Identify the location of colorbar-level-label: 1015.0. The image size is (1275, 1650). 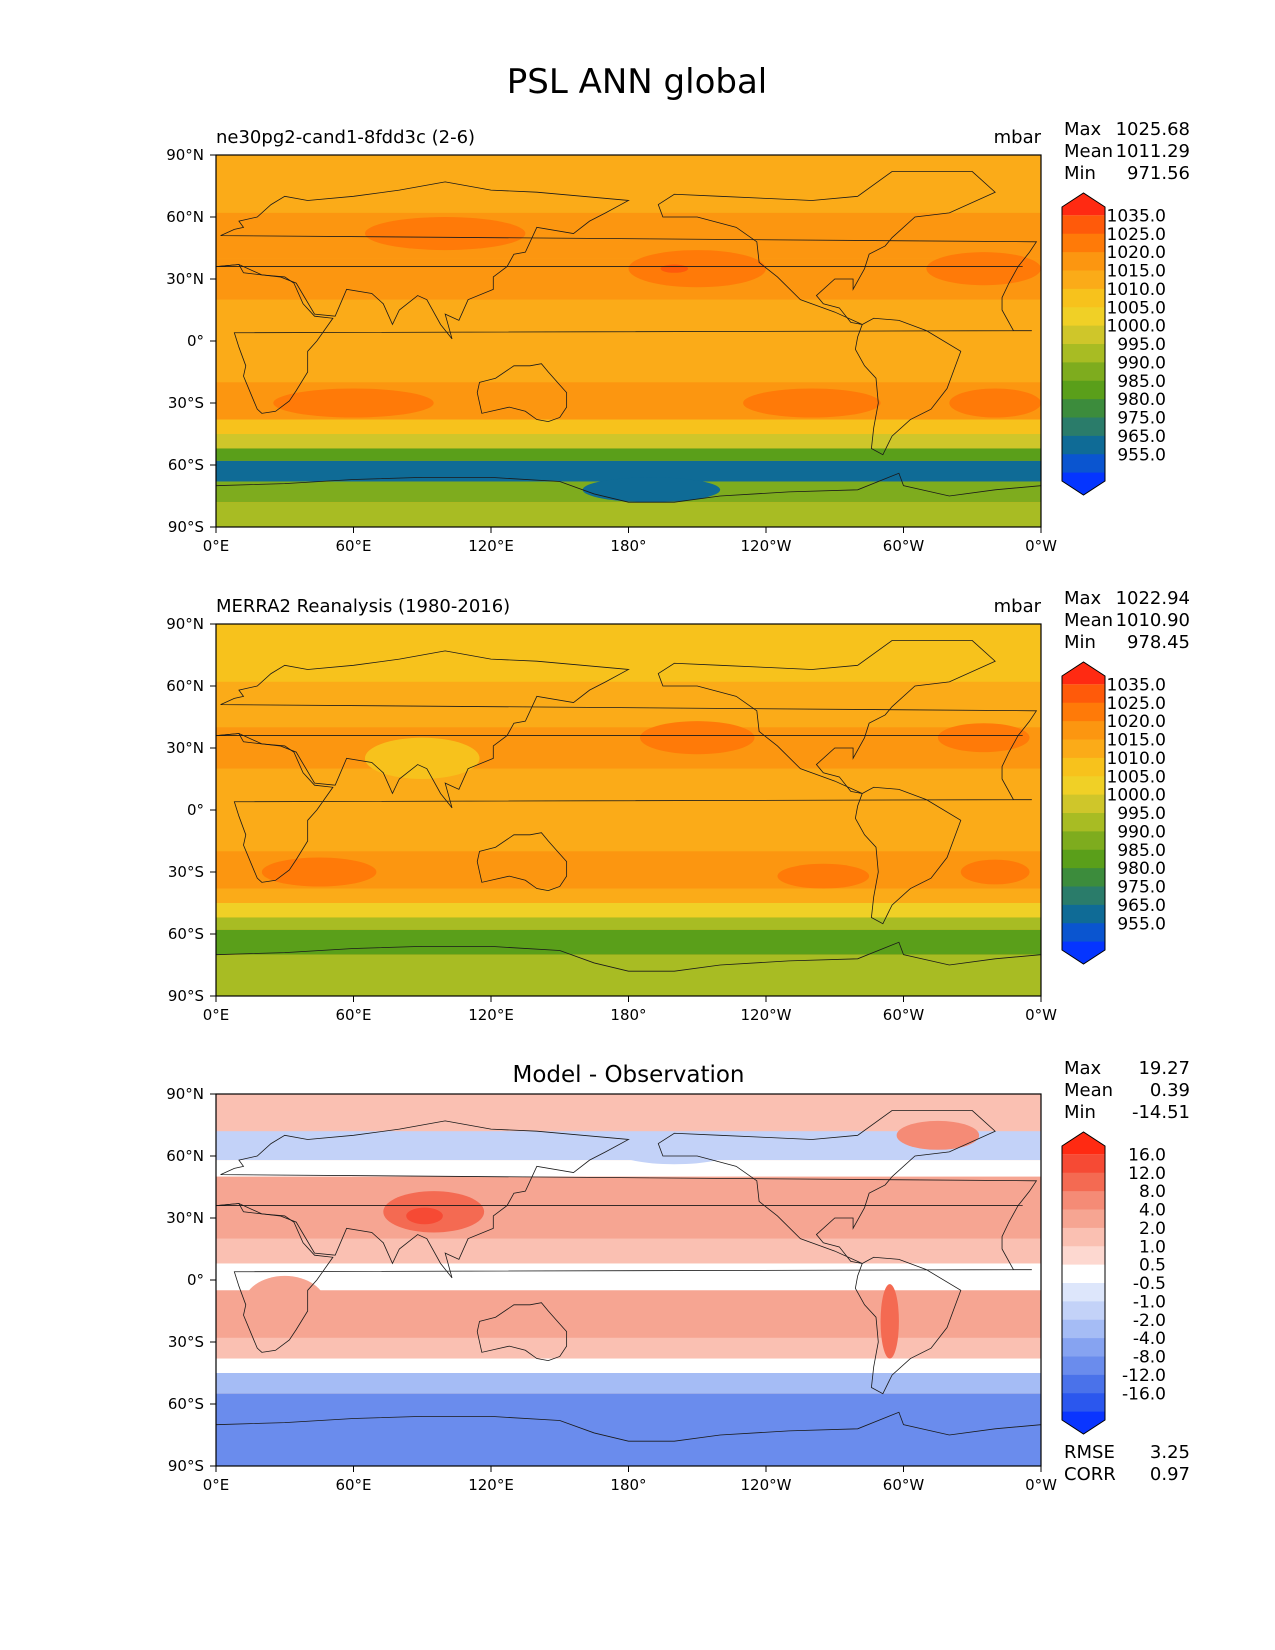
(1136, 741).